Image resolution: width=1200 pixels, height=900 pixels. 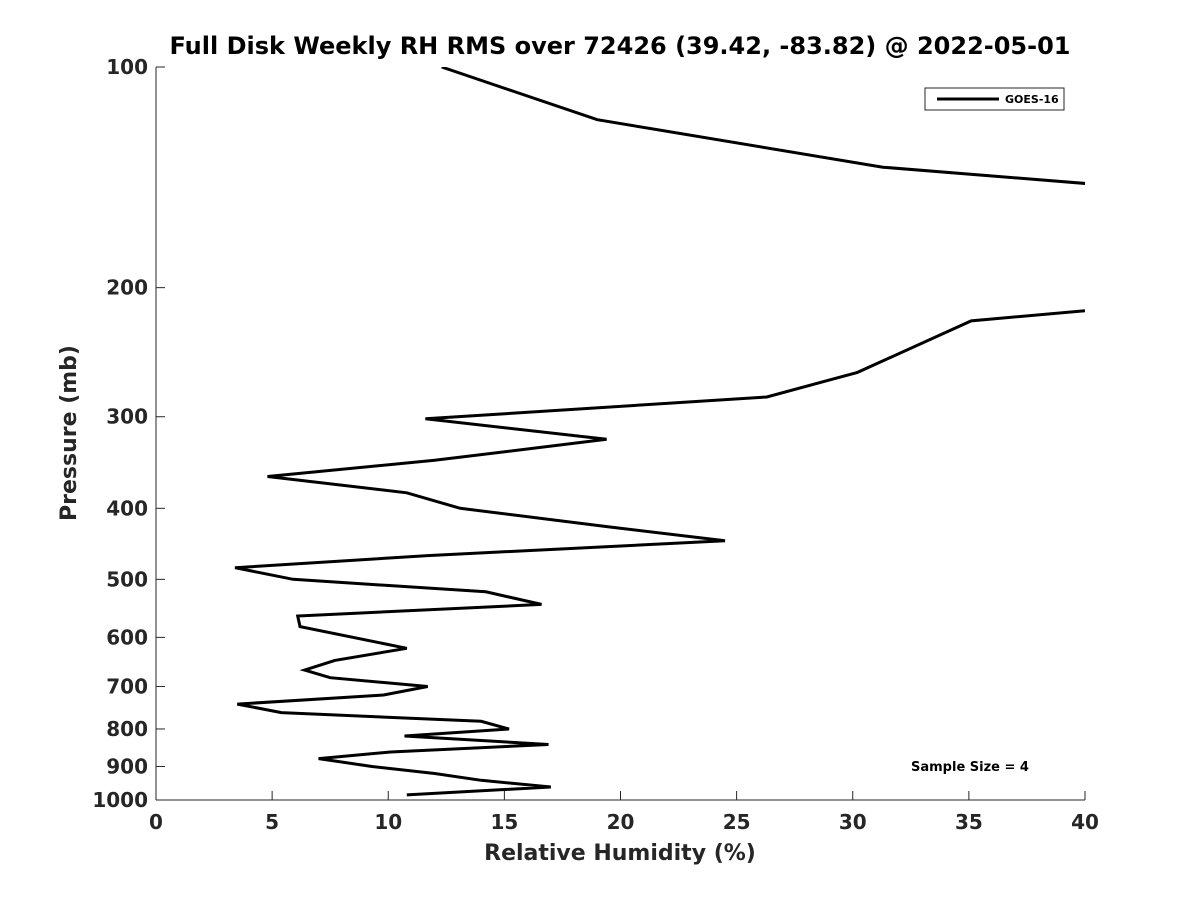 I want to click on y-axis-label: Pressure (mb), so click(x=69, y=433).